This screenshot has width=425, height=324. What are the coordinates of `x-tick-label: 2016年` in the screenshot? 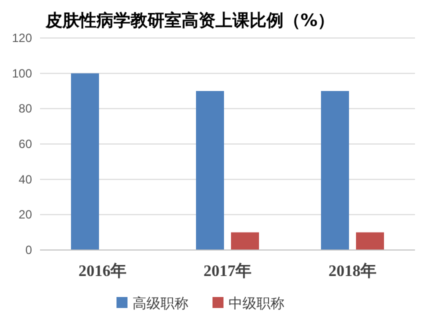 It's located at (102, 271).